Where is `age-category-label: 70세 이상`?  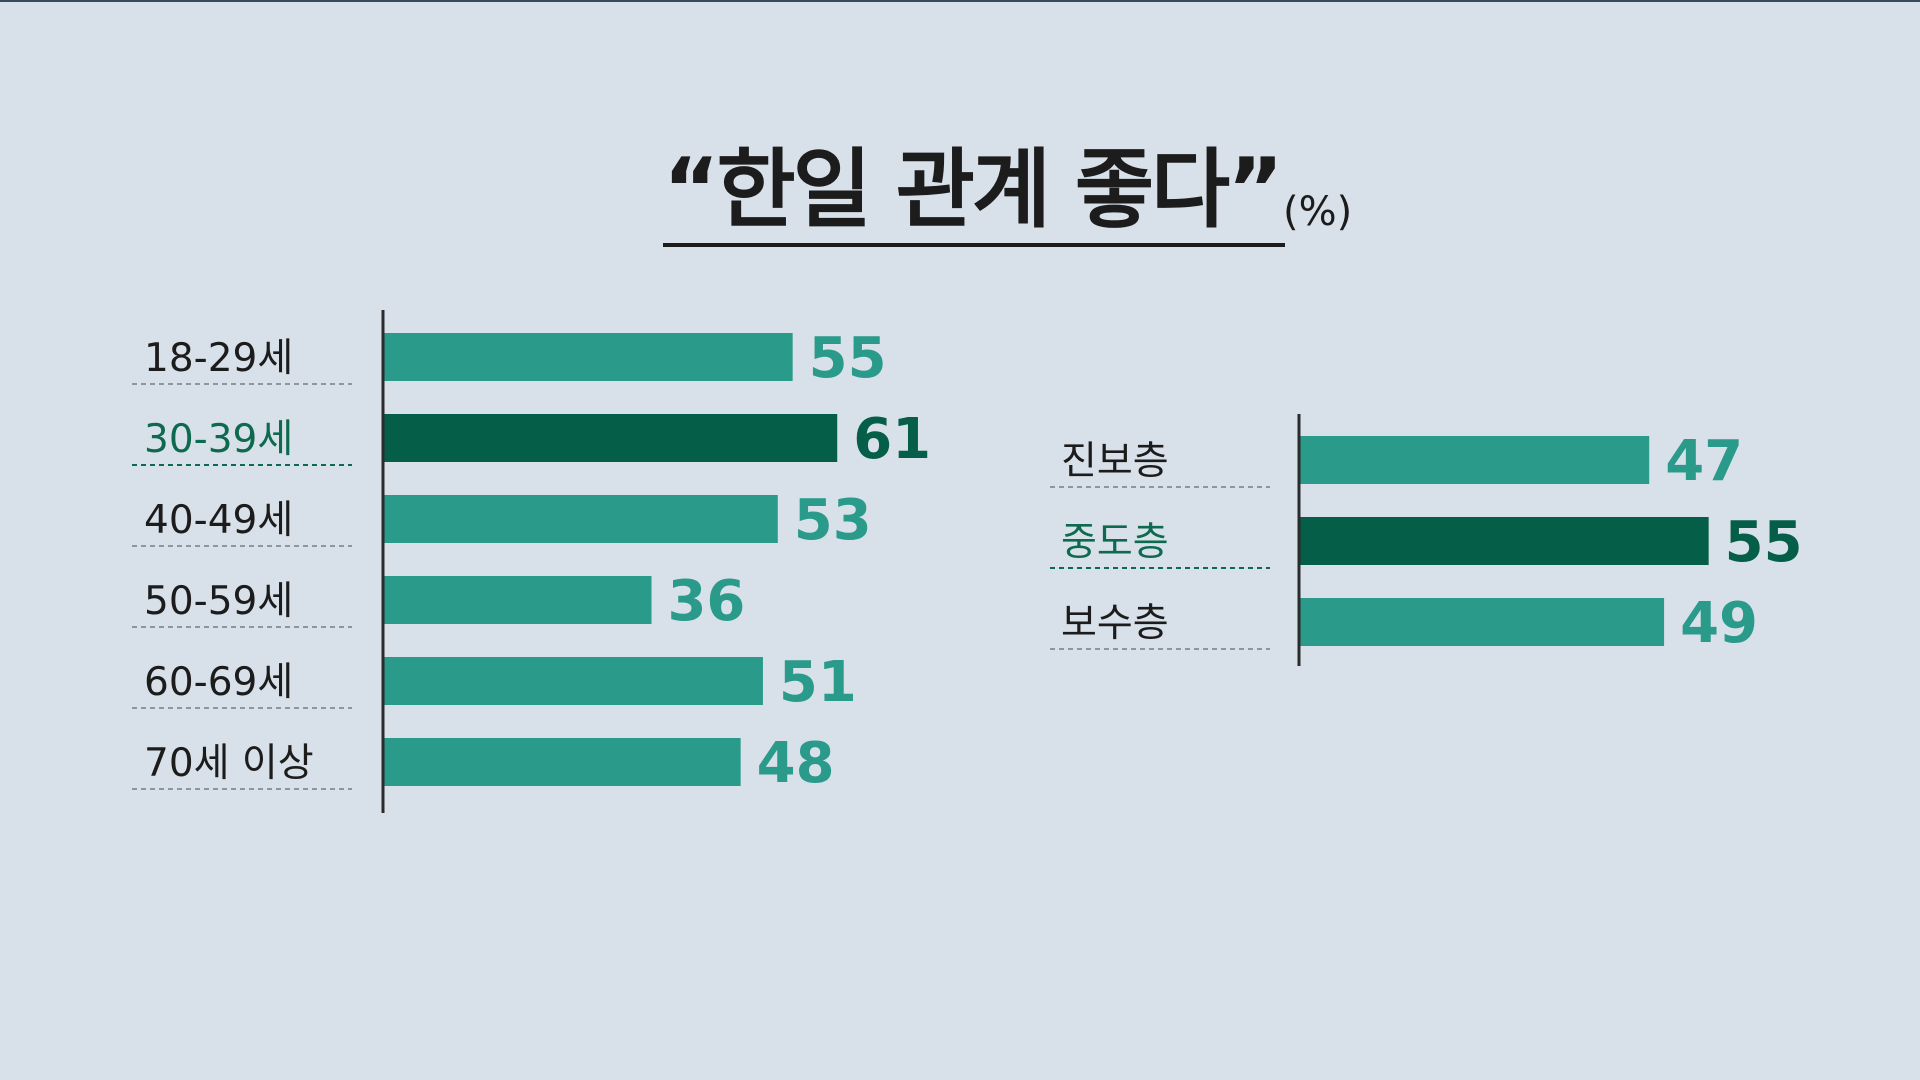
age-category-label: 70세 이상 is located at coordinates (229, 763).